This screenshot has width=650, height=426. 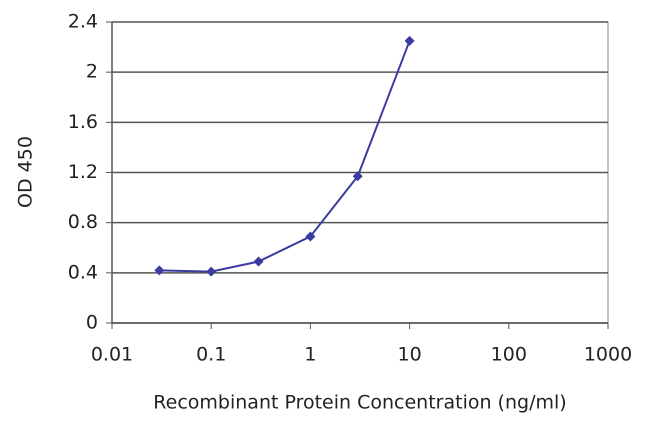 I want to click on y-tick-label: 1.6, so click(x=83, y=122).